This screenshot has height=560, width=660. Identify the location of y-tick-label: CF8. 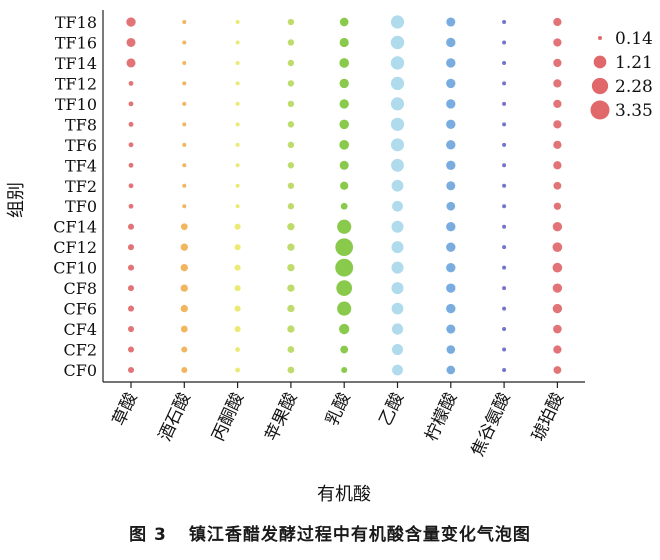
(80, 288).